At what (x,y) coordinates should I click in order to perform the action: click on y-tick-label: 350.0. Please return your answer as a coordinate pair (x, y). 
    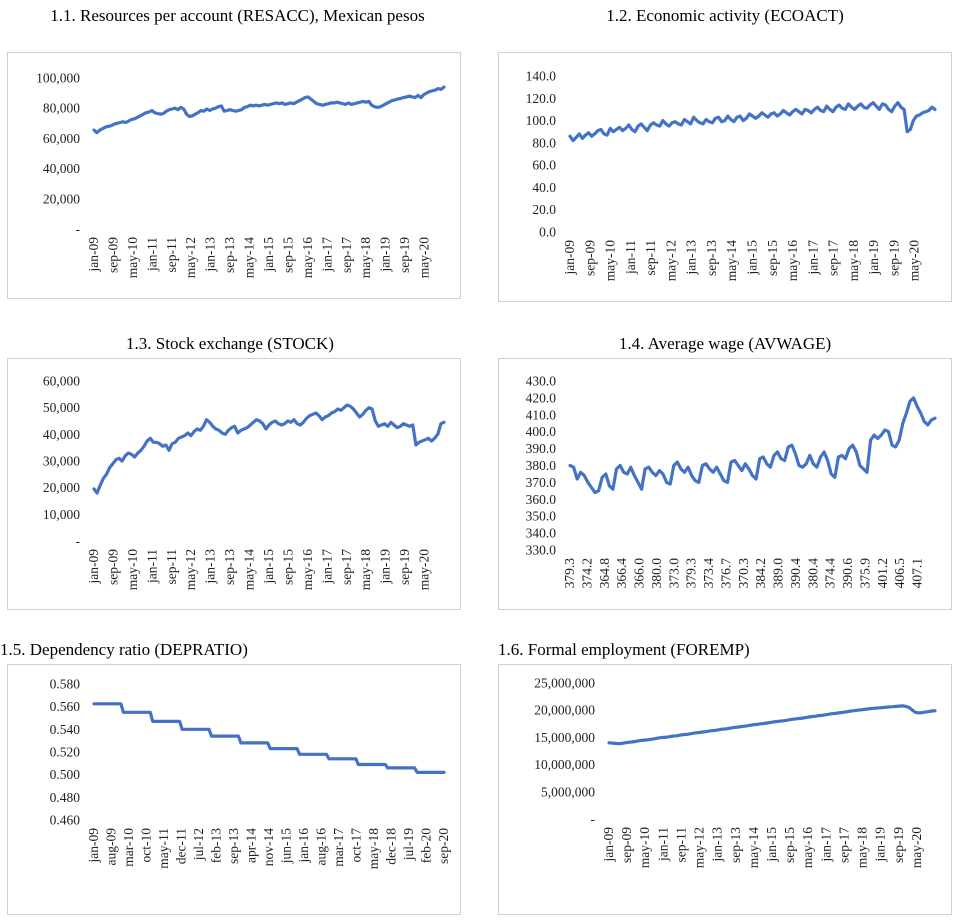
    Looking at the image, I should click on (541, 516).